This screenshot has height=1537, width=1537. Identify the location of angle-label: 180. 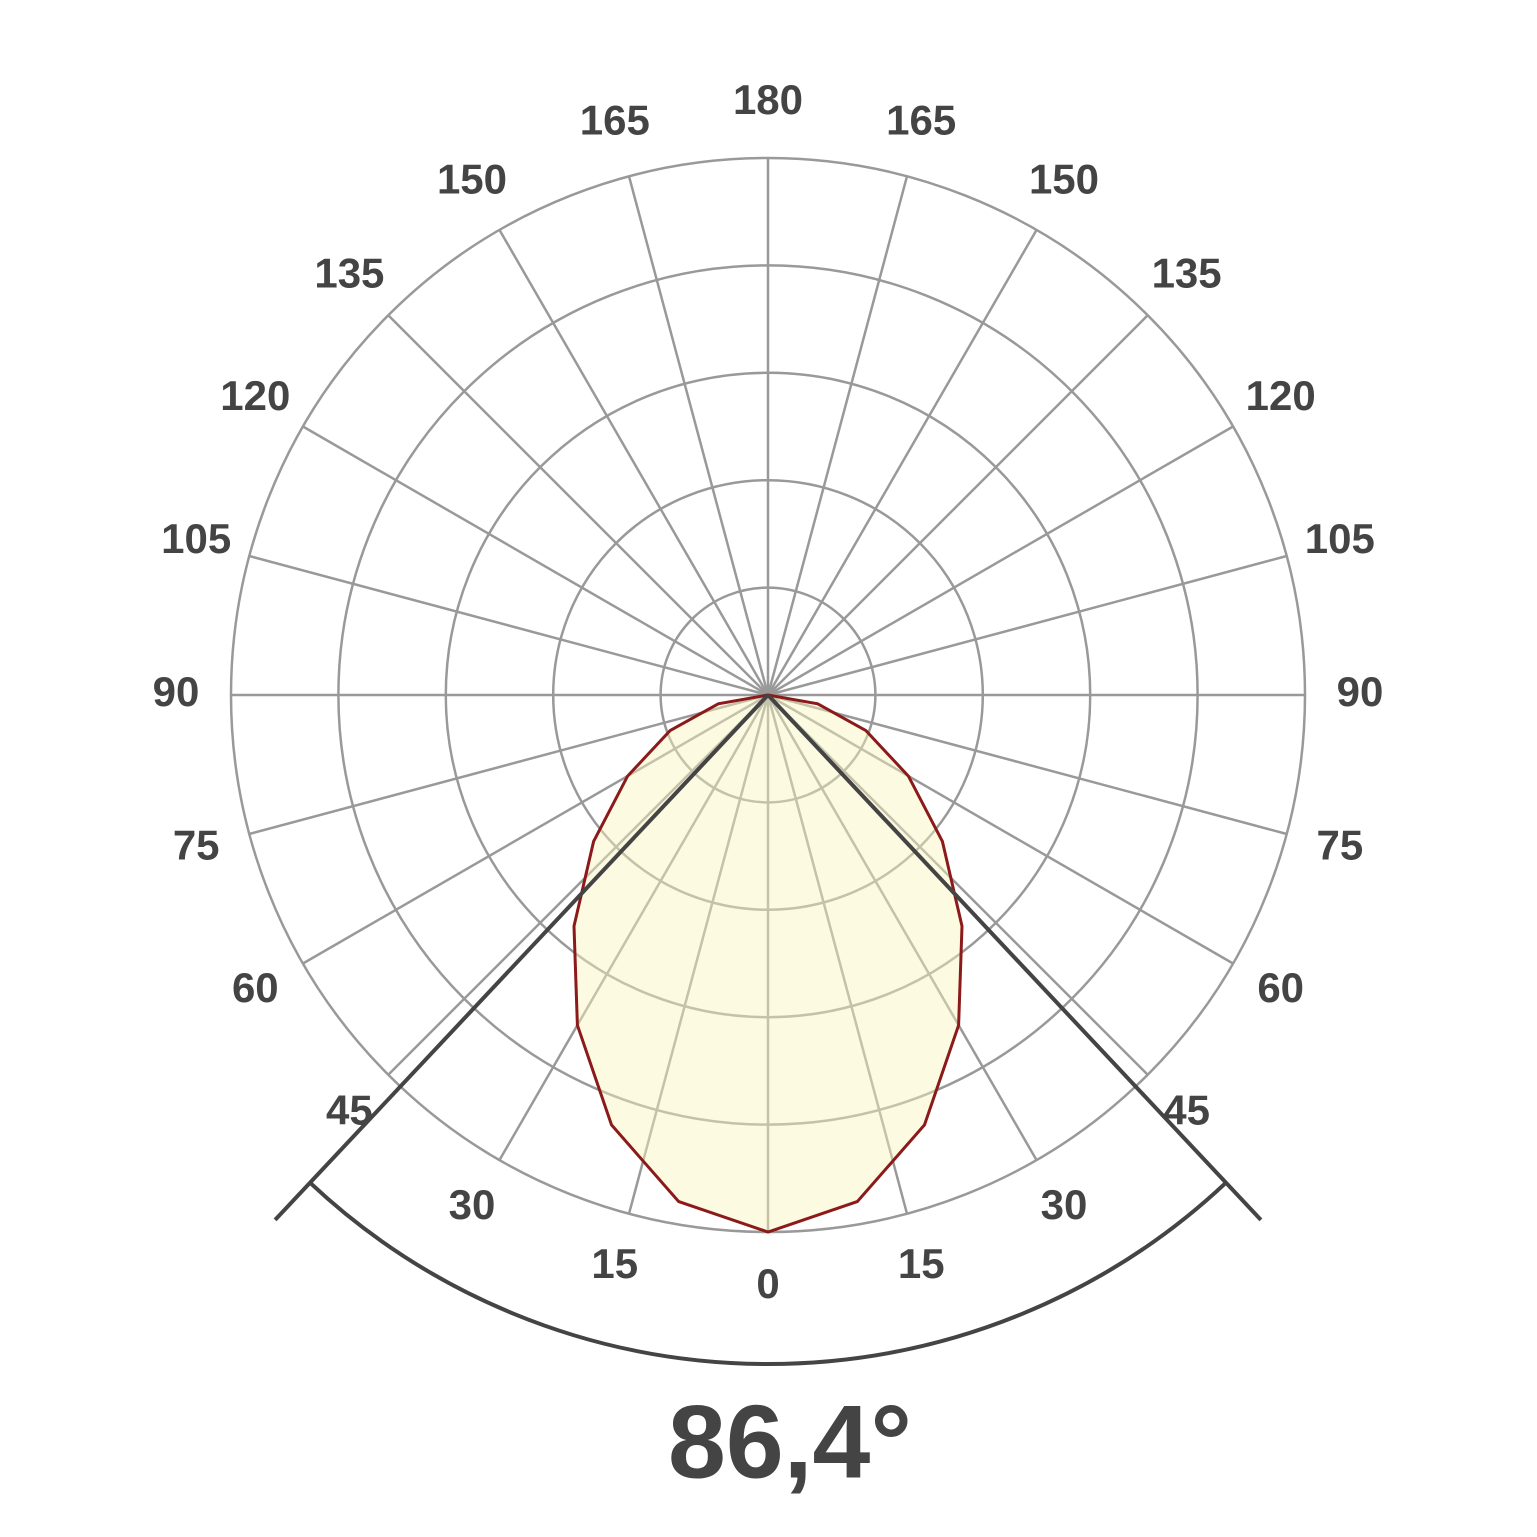
(768, 99).